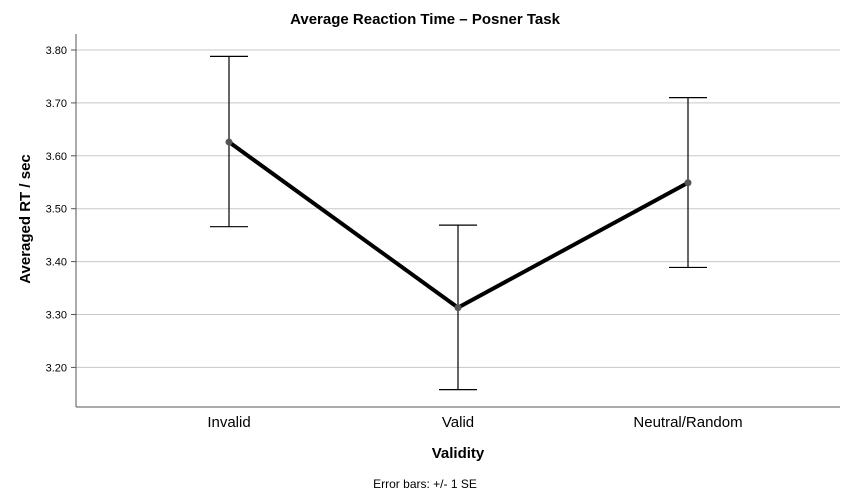  I want to click on y-ticks: 3.20 3.30 3.40 3.50 3.60 3.70 3.80, so click(61, 209).